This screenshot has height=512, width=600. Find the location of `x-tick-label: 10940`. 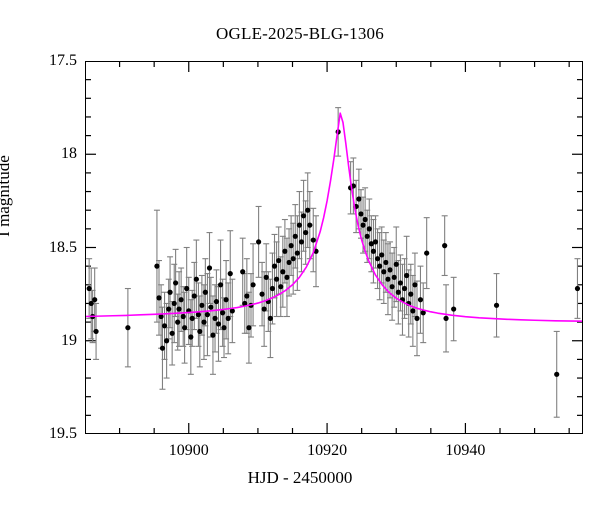

x-tick-label: 10940 is located at coordinates (465, 450).